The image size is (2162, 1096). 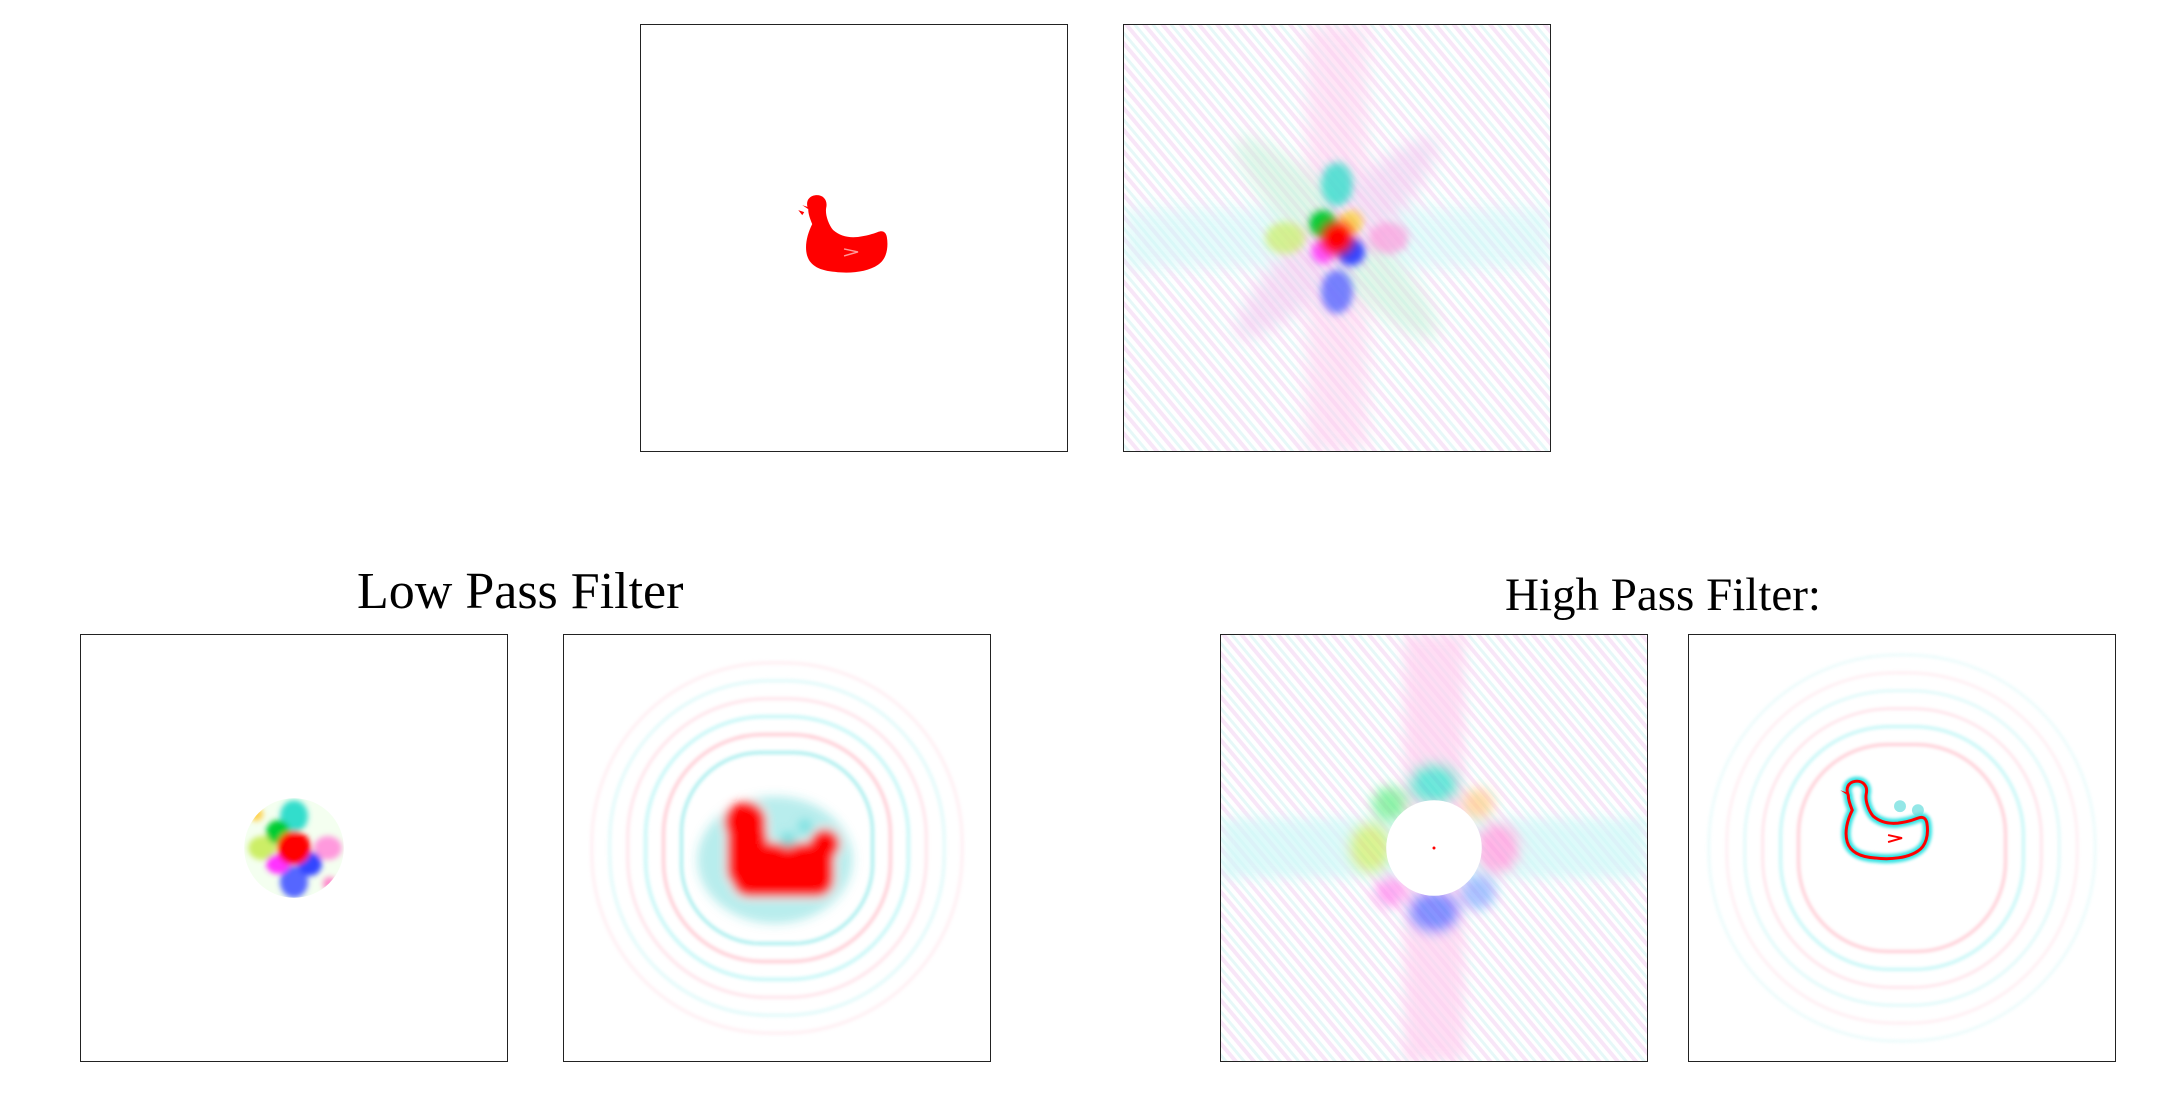 I want to click on high-pass-result-panel, so click(x=1902, y=848).